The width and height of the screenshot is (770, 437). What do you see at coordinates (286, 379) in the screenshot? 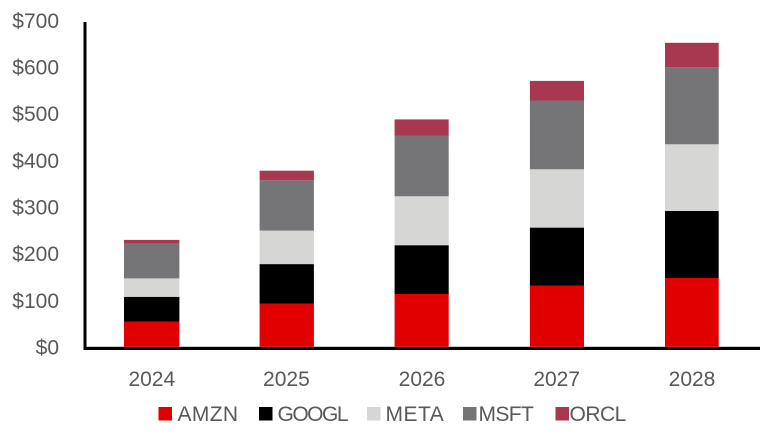
I see `svg-text: 2025` at bounding box center [286, 379].